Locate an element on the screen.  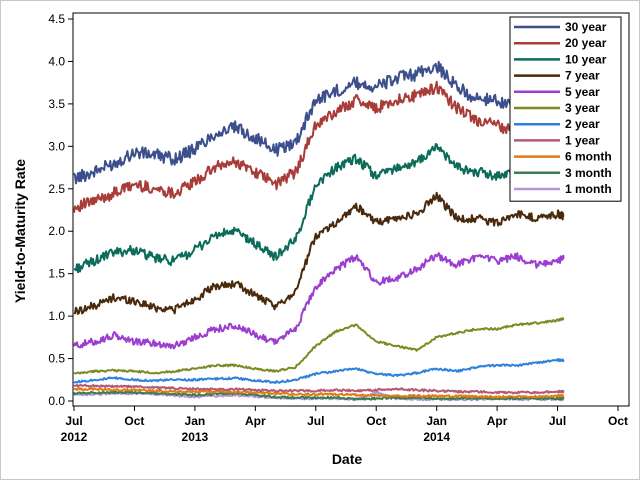
series-line-6-month is located at coordinates (319, 393).